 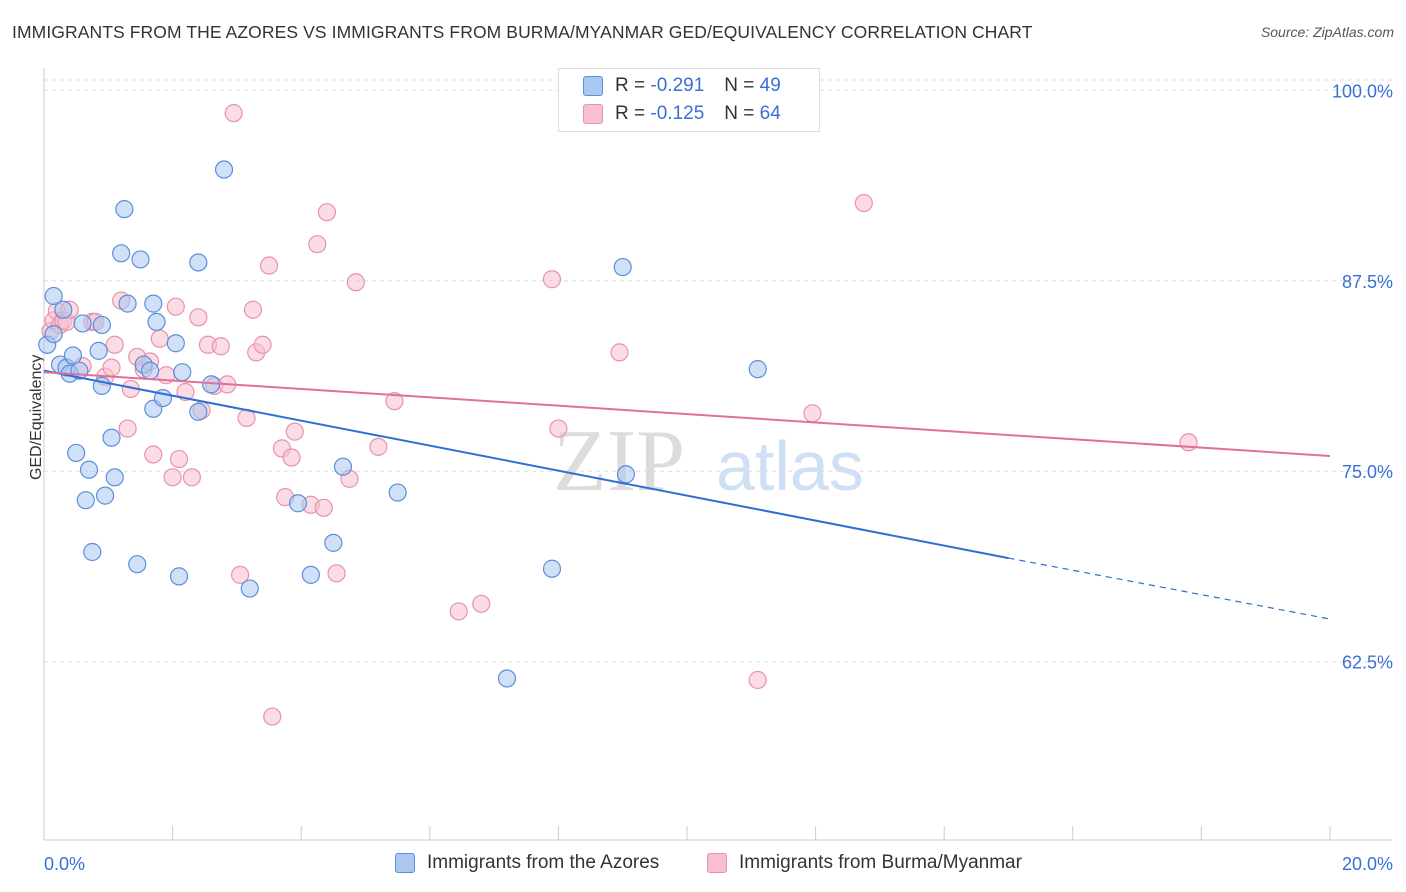 I want to click on legend-row-burma: R = -0.125 N = 64, so click(x=682, y=114).